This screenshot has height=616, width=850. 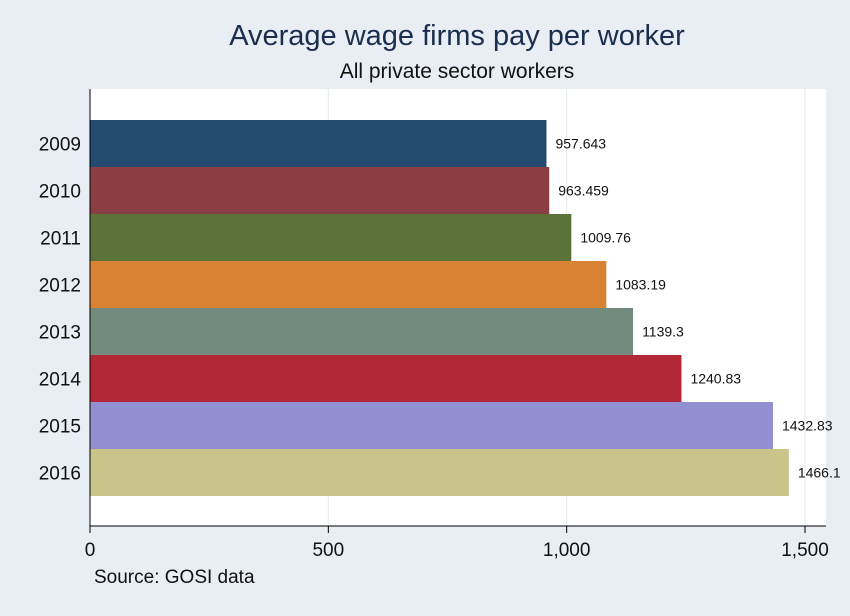 What do you see at coordinates (331, 237) in the screenshot?
I see `bar-2011` at bounding box center [331, 237].